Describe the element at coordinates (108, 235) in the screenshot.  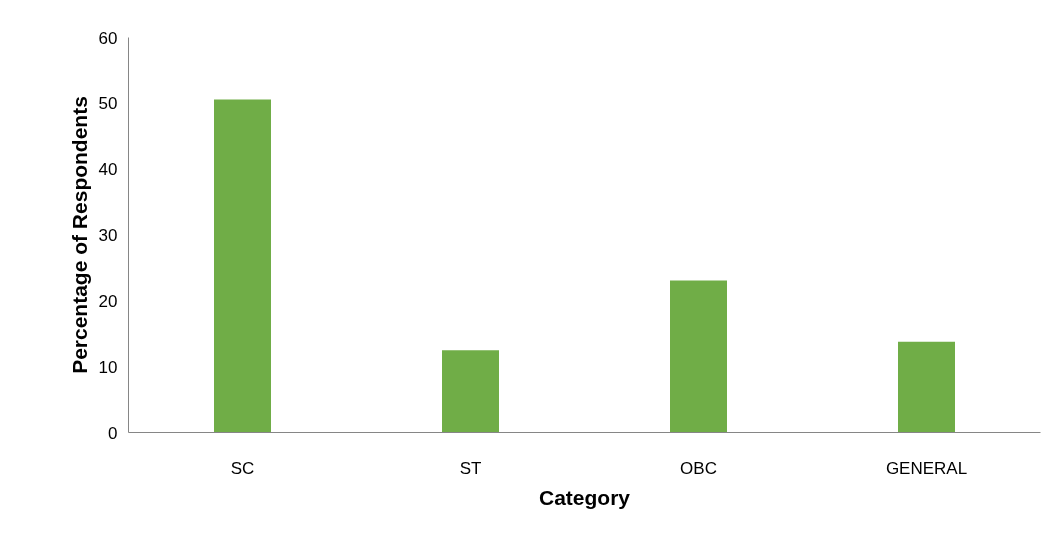
I see `y-tick-label: 30` at that location.